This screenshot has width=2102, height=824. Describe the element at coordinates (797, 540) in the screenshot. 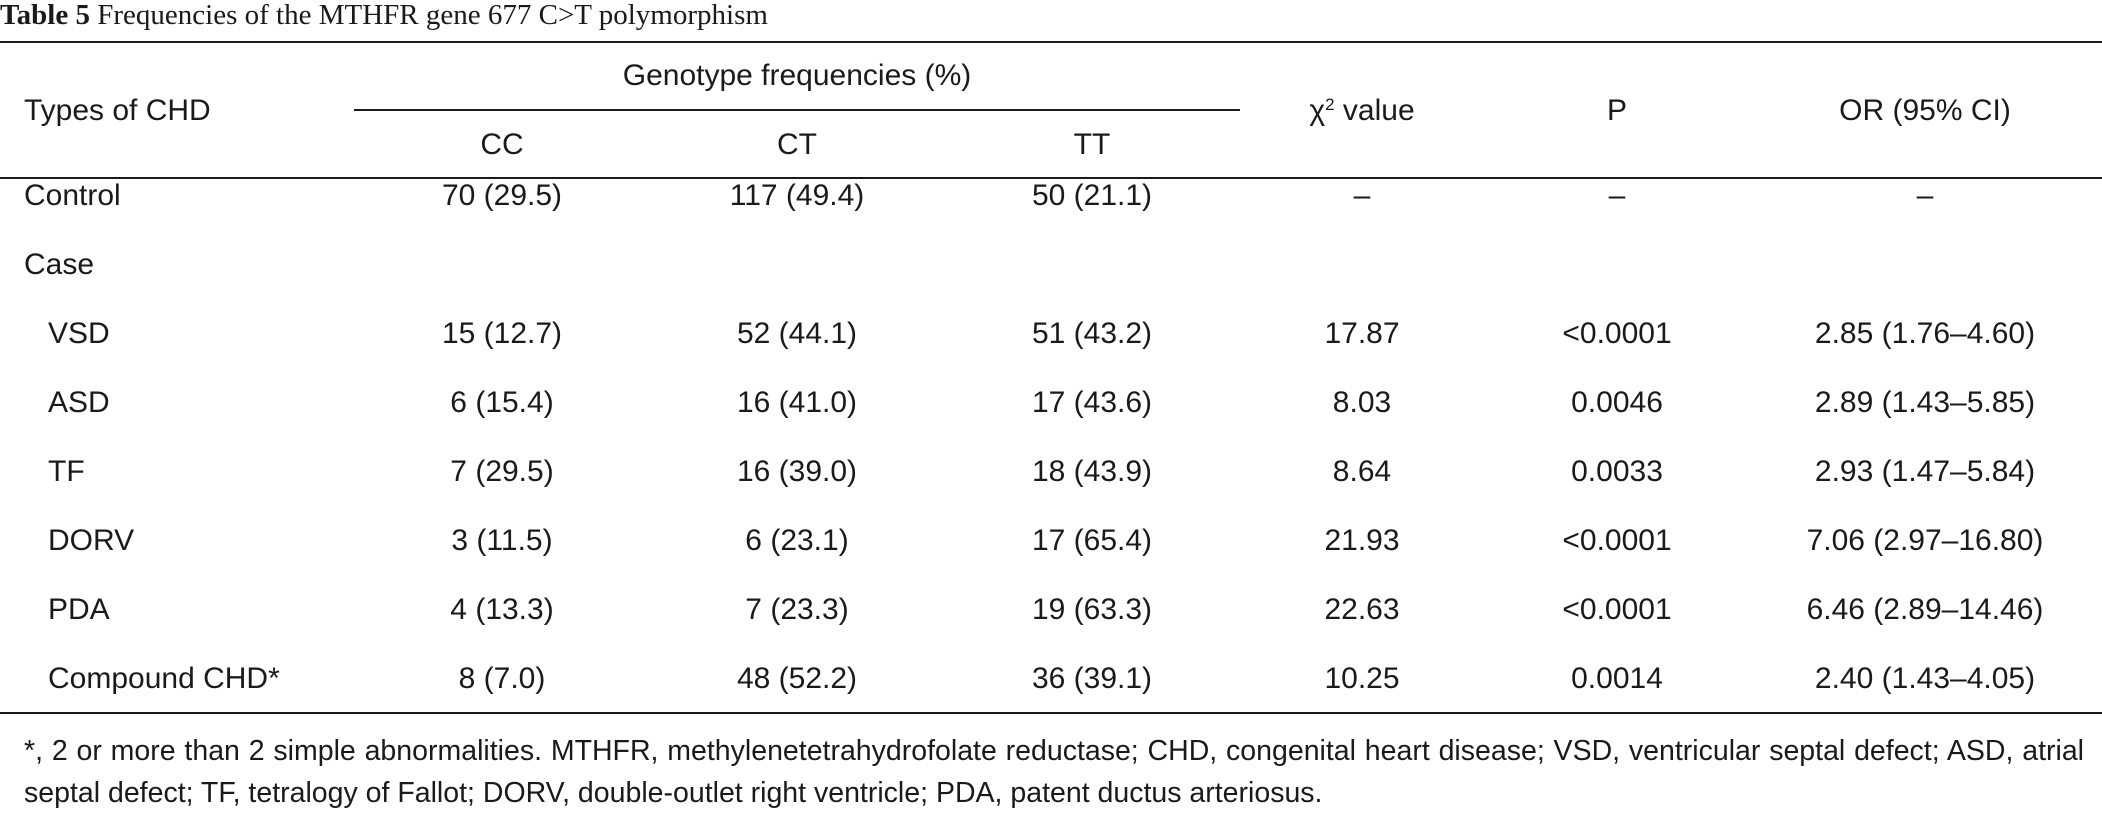

I see `cell-ct: 6 (23.1)` at that location.